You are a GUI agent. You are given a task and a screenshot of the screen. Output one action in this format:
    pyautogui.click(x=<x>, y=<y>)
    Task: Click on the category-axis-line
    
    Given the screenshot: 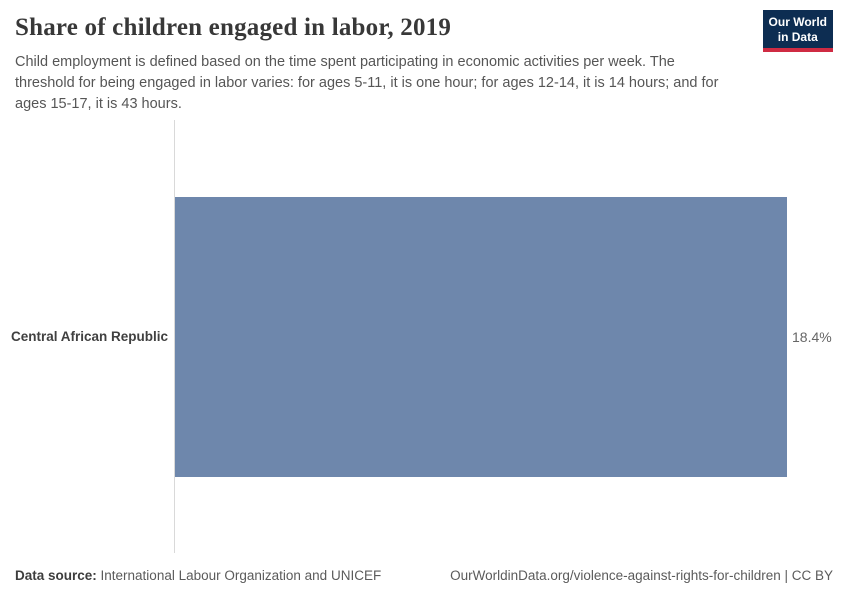 What is the action you would take?
    pyautogui.click(x=174, y=336)
    